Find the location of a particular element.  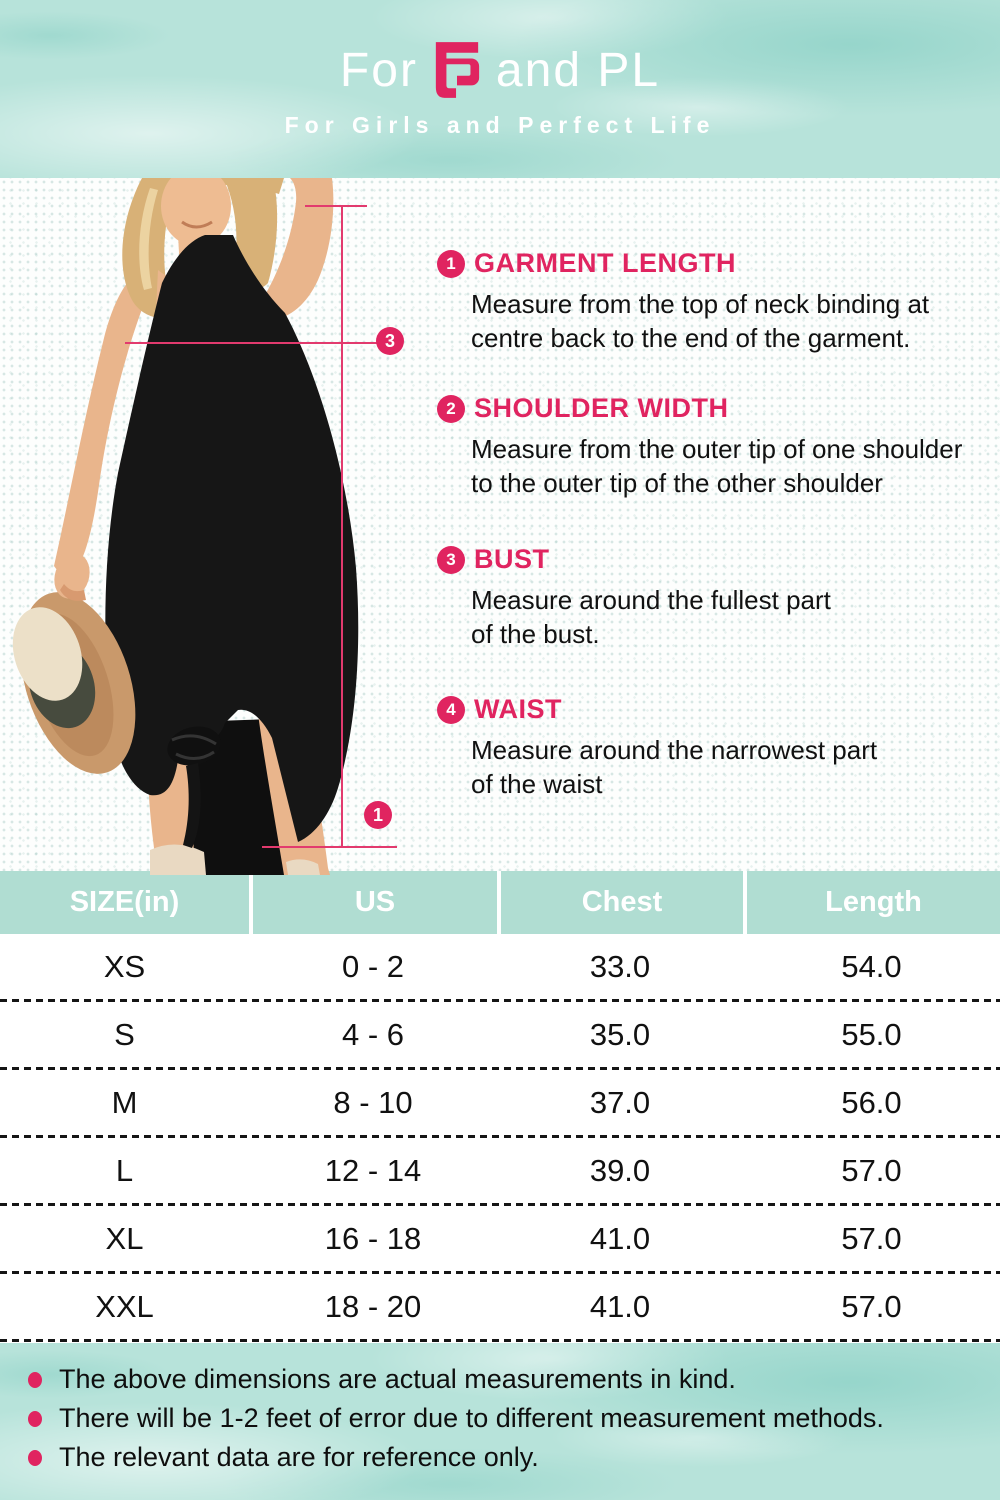

column-header-length: Length is located at coordinates (871, 902).